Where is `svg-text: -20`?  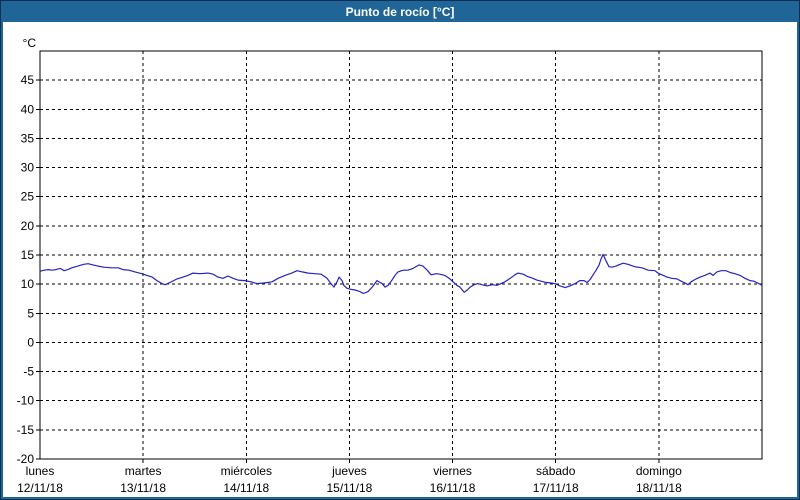
svg-text: -20 is located at coordinates (26, 459).